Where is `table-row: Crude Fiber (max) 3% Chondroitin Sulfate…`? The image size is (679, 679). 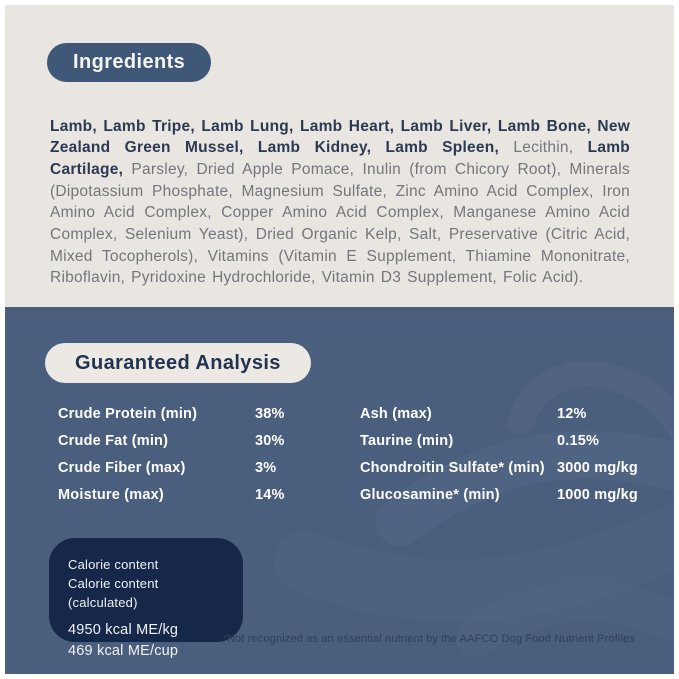 table-row: Crude Fiber (max) 3% Chondroitin Sulfate… is located at coordinates (349, 467).